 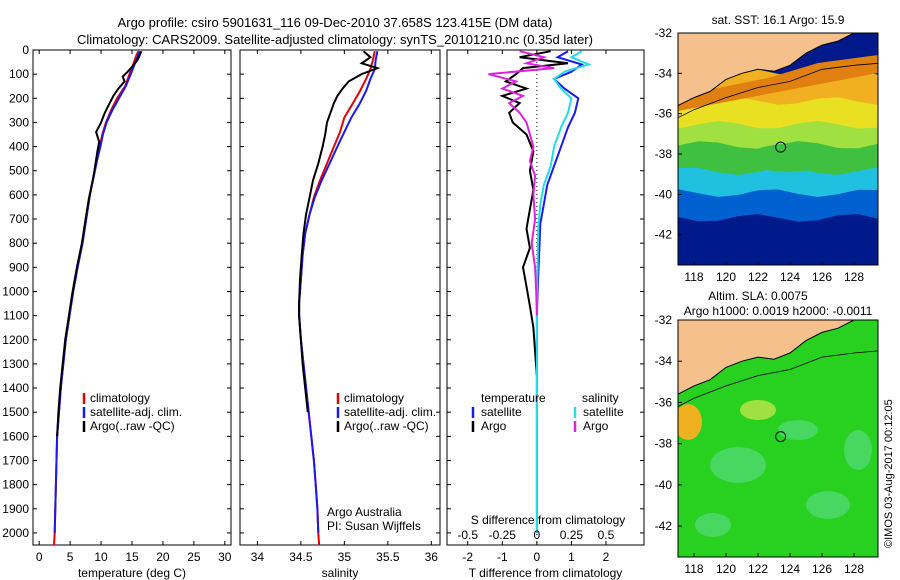 What do you see at coordinates (606, 535) in the screenshot?
I see `s-tick-label: 0.5` at bounding box center [606, 535].